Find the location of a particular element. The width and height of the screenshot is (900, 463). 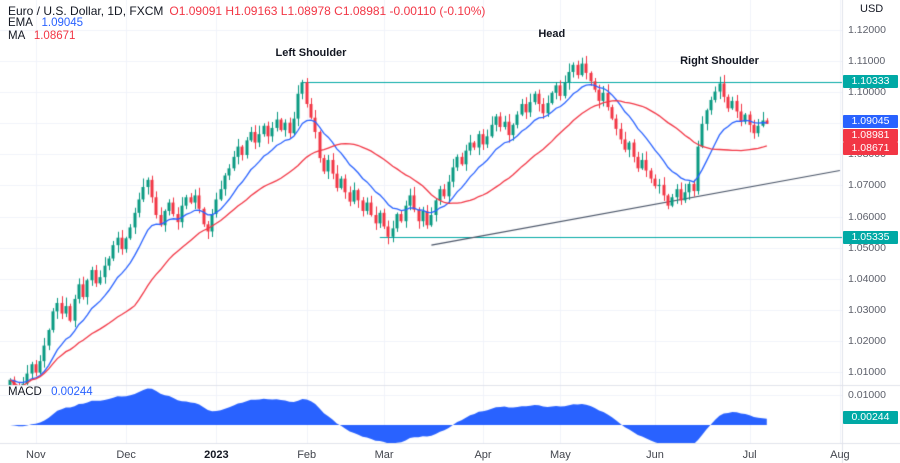

price-tag: 1.05335 is located at coordinates (870, 237).